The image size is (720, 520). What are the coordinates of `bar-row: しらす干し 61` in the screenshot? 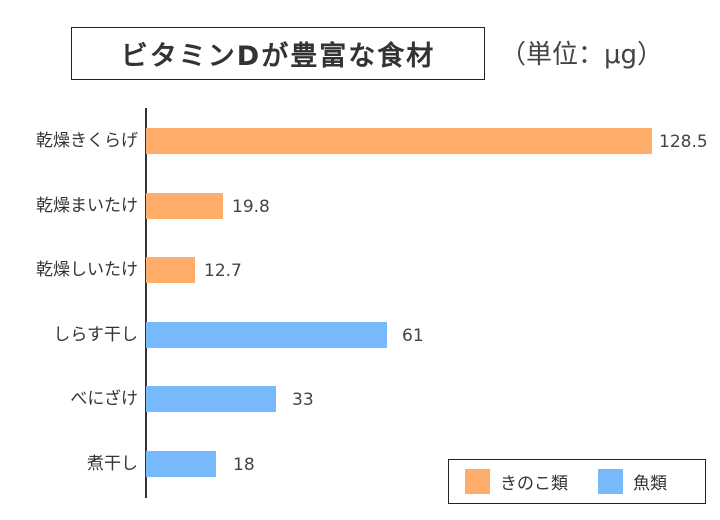 It's located at (360, 335).